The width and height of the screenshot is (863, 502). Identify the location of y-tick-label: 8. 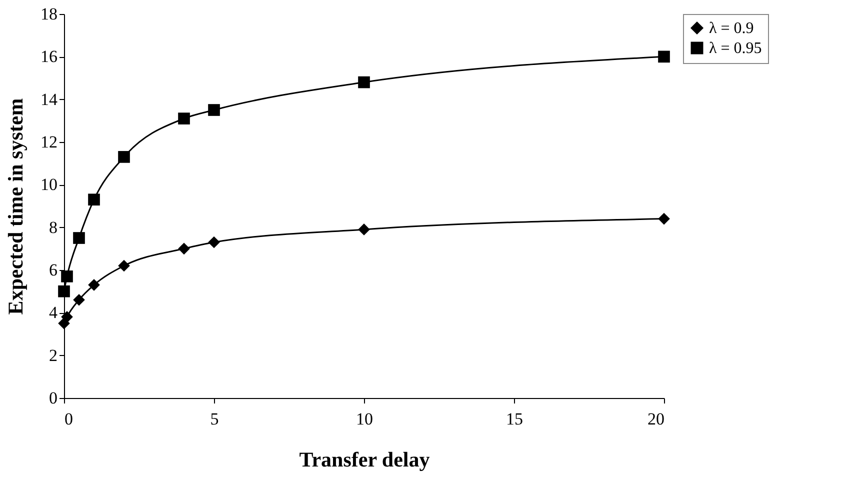
(53, 227).